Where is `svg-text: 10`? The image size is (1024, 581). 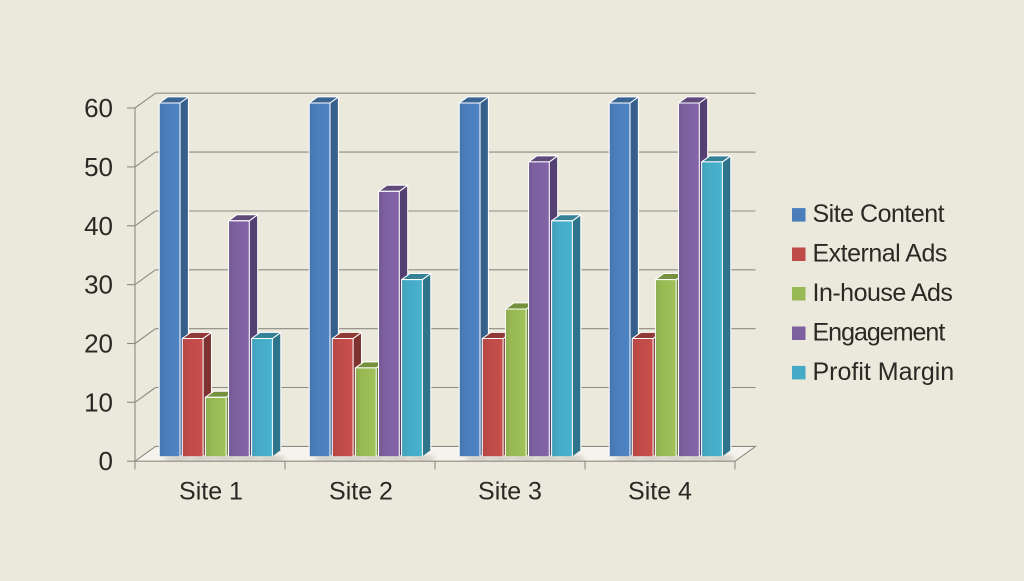
svg-text: 10 is located at coordinates (98, 402).